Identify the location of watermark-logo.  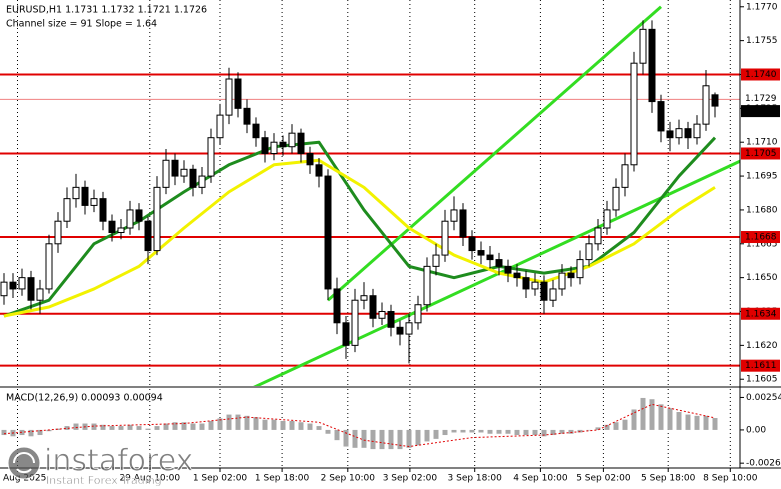
(24, 463).